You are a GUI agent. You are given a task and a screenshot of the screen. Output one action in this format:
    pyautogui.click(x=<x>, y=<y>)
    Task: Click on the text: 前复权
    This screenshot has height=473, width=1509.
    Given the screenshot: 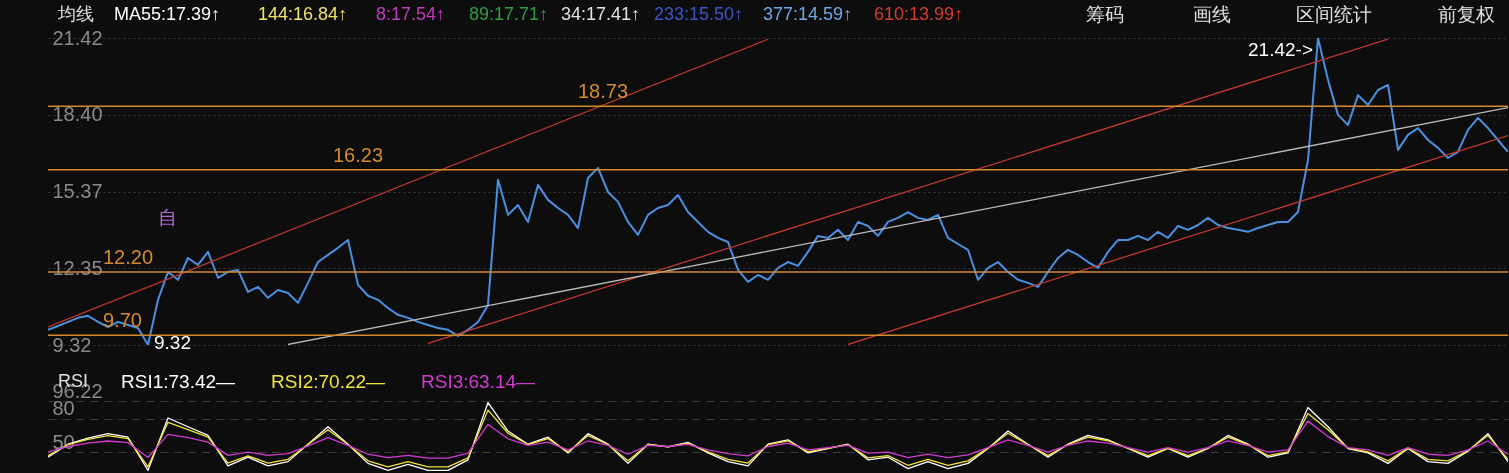 What is the action you would take?
    pyautogui.click(x=1466, y=14)
    